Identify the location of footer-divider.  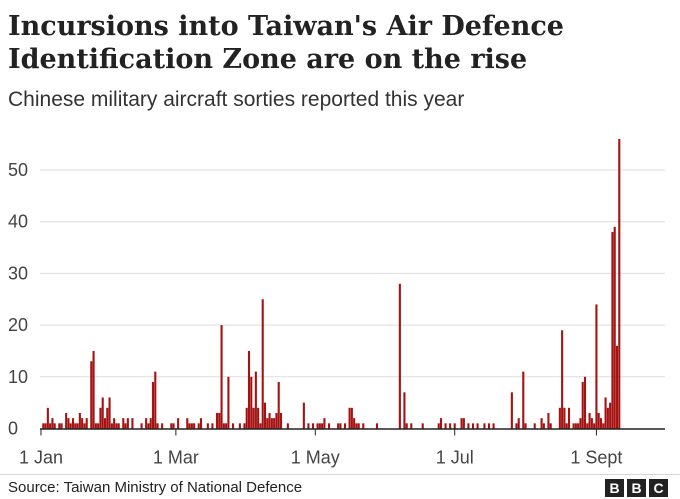
(340, 474).